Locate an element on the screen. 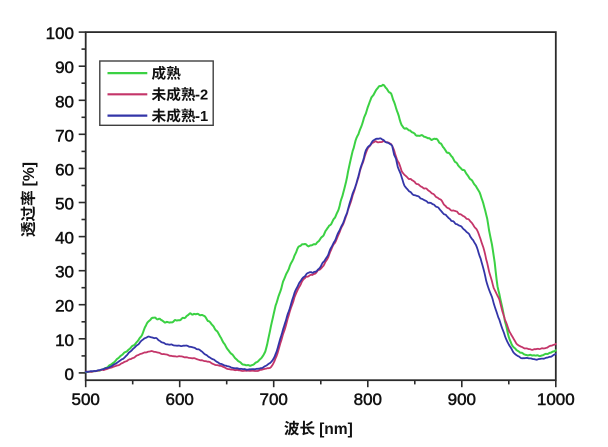  svg-text: 0 is located at coordinates (69, 374).